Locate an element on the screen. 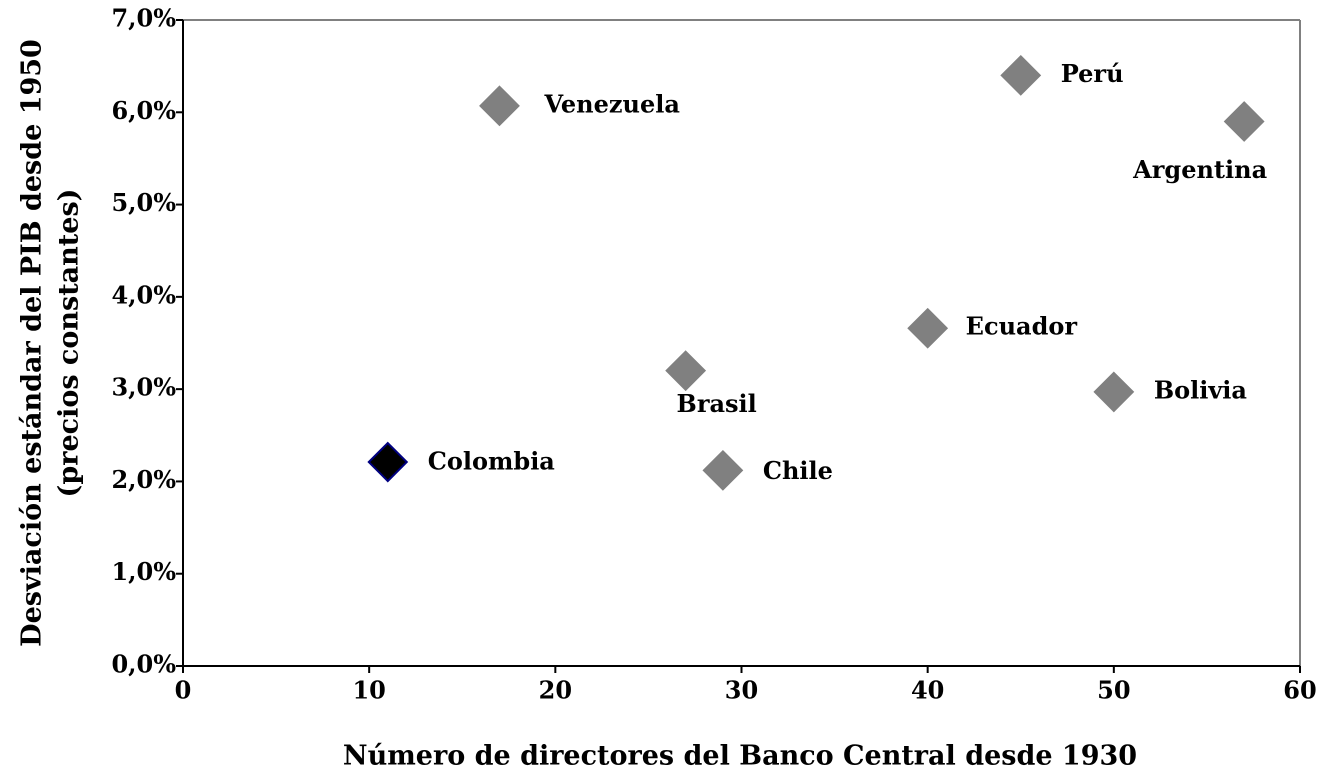 The width and height of the screenshot is (1329, 783). x-tick-label: 30 is located at coordinates (741, 690).